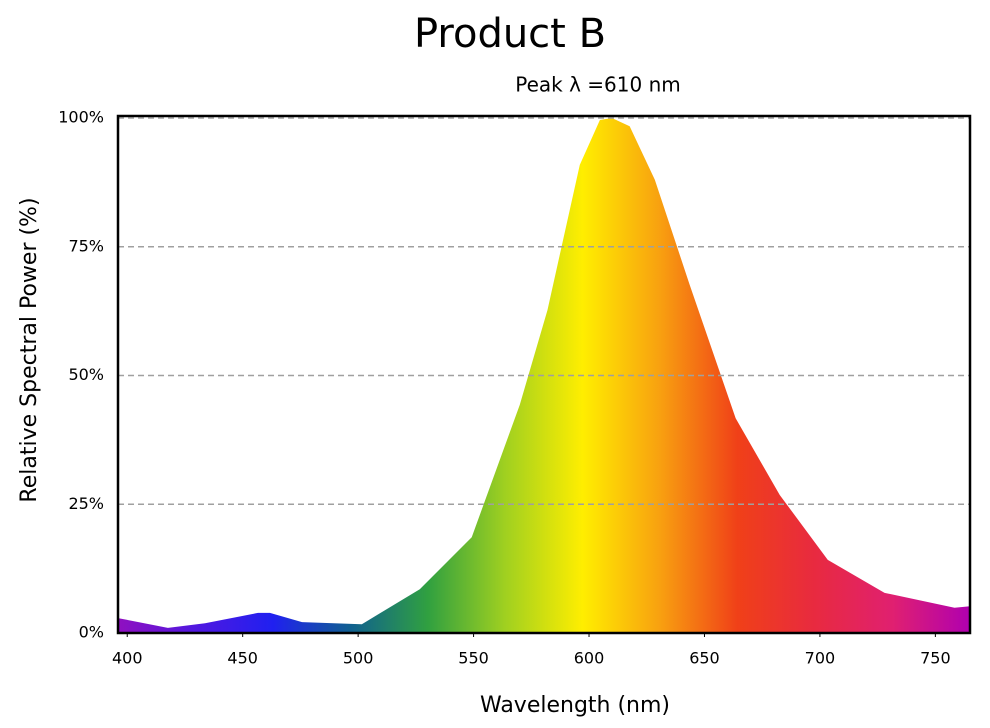  What do you see at coordinates (473, 658) in the screenshot?
I see `x-tick-label: 550` at bounding box center [473, 658].